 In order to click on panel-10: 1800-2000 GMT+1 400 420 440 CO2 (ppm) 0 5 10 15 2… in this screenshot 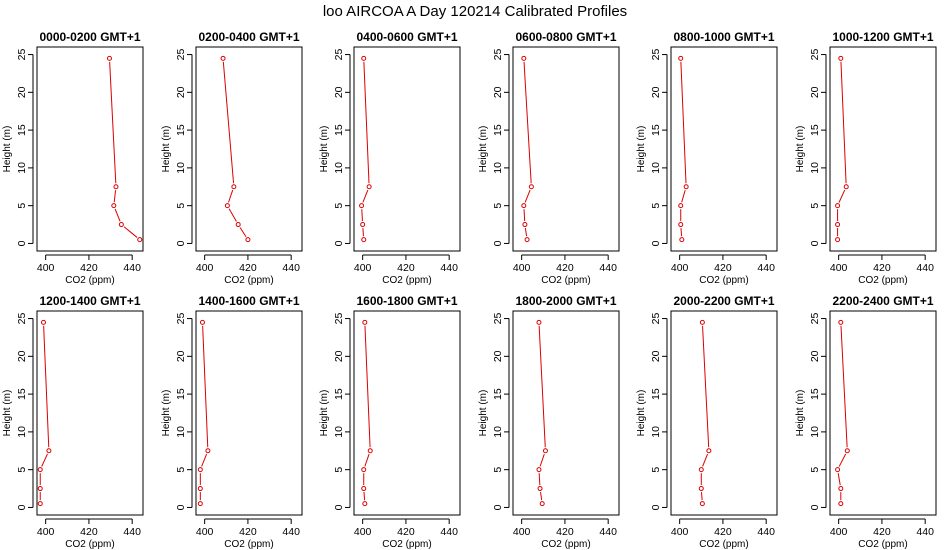, I will do `click(549, 422)`.